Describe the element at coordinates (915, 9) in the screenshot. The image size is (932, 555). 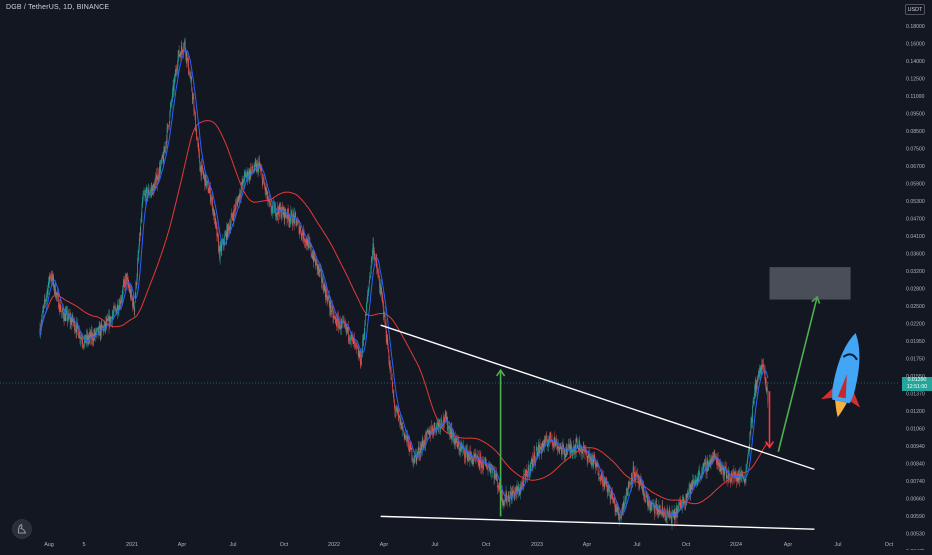
I see `currency-button: USDT` at that location.